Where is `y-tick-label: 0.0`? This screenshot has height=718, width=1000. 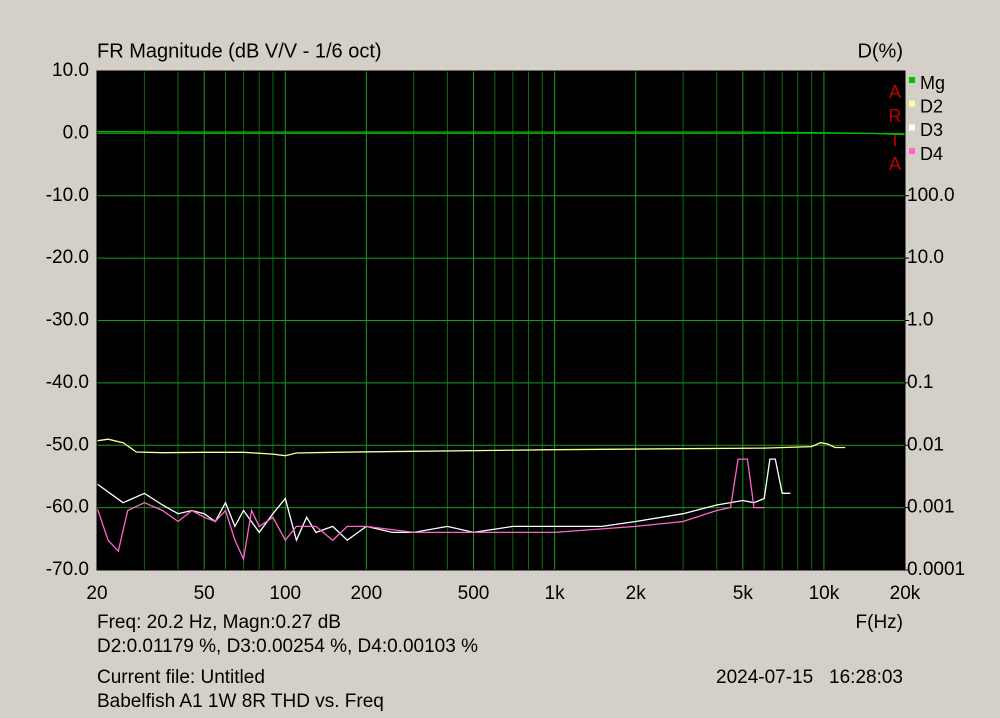
y-tick-label: 0.0 is located at coordinates (76, 132).